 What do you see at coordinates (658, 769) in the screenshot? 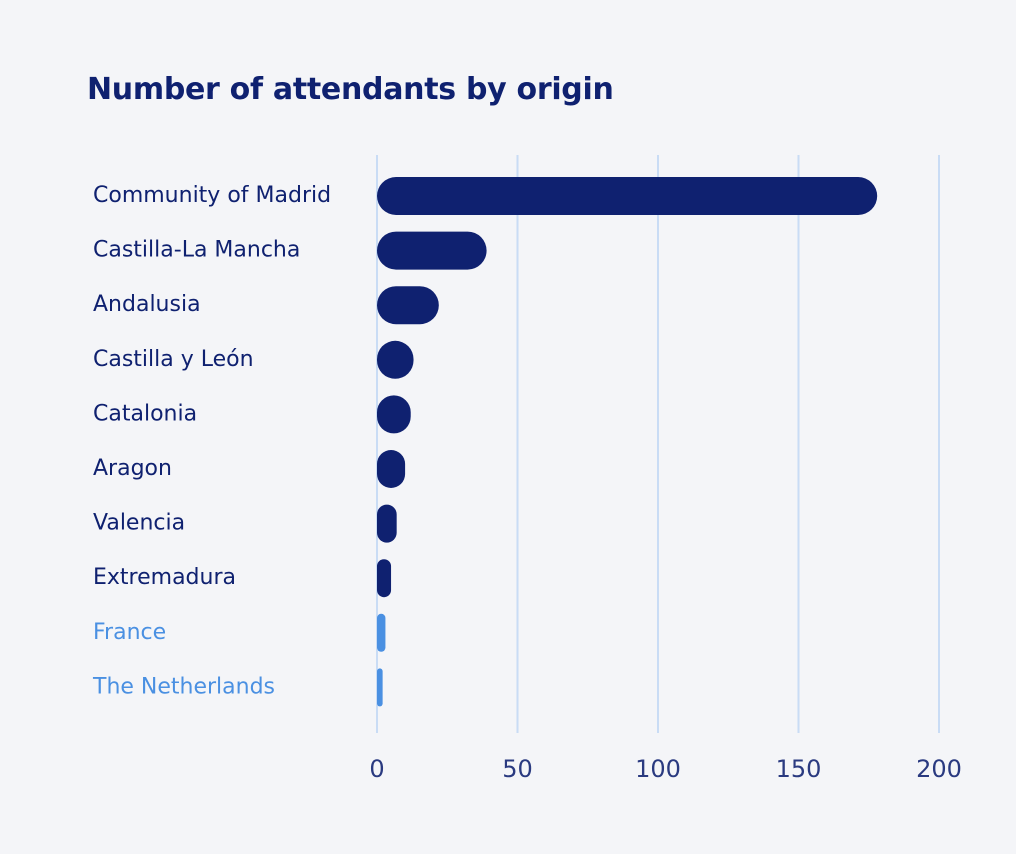
I see `x-tick-label: 100` at bounding box center [658, 769].